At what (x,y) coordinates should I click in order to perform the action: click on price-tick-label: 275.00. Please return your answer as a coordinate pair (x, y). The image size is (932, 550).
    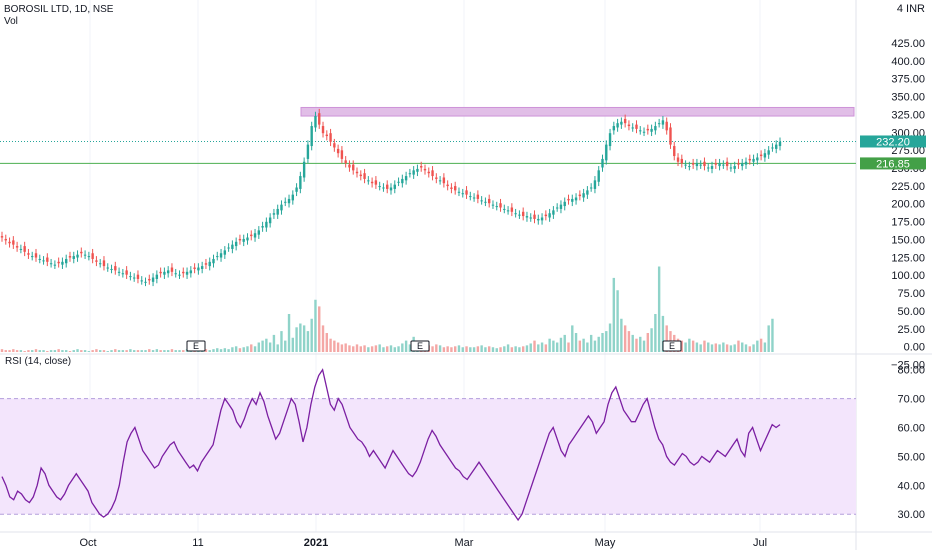
    Looking at the image, I should click on (908, 151).